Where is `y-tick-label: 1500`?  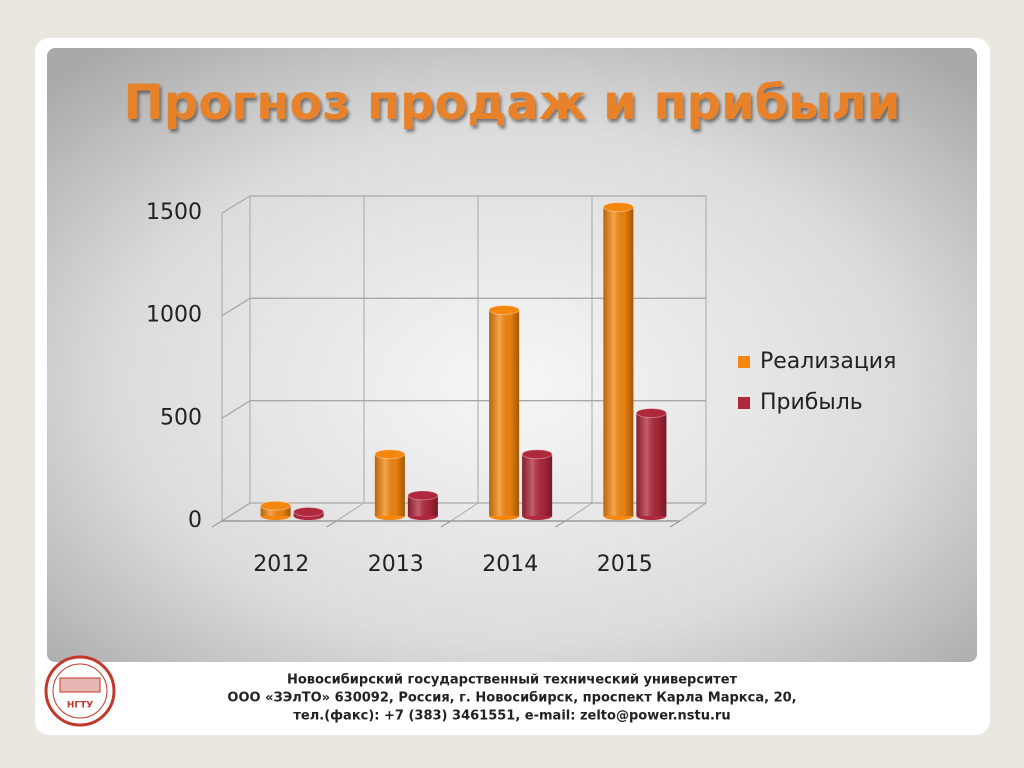
y-tick-label: 1500 is located at coordinates (174, 212).